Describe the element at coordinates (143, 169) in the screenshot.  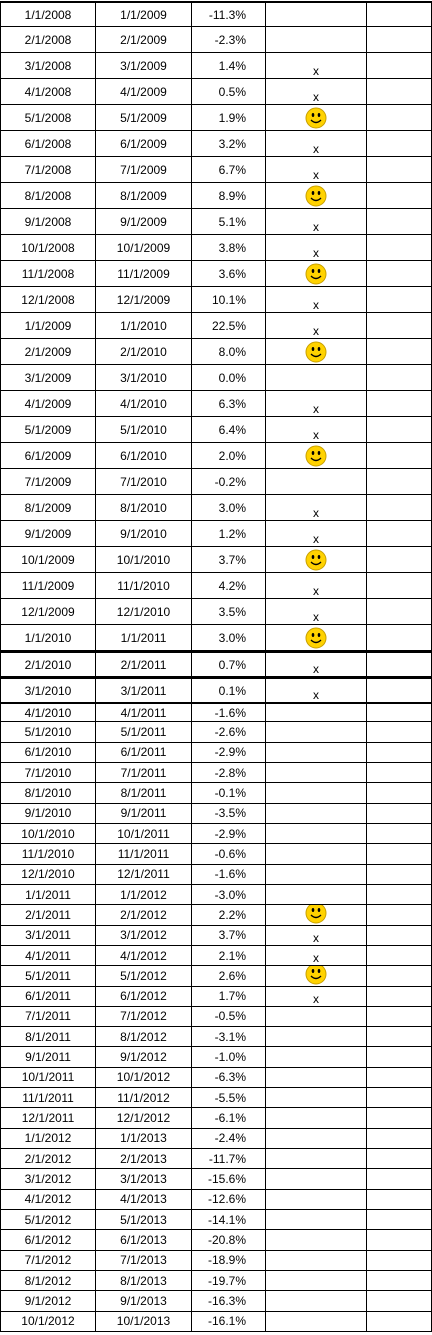
I see `end-date-text: 7/1/2009` at that location.